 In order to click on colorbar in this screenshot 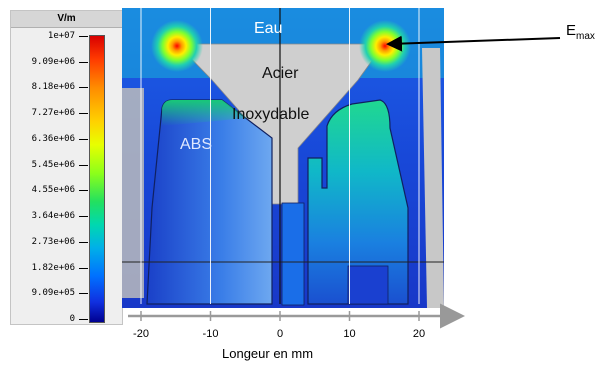, I will do `click(97, 179)`.